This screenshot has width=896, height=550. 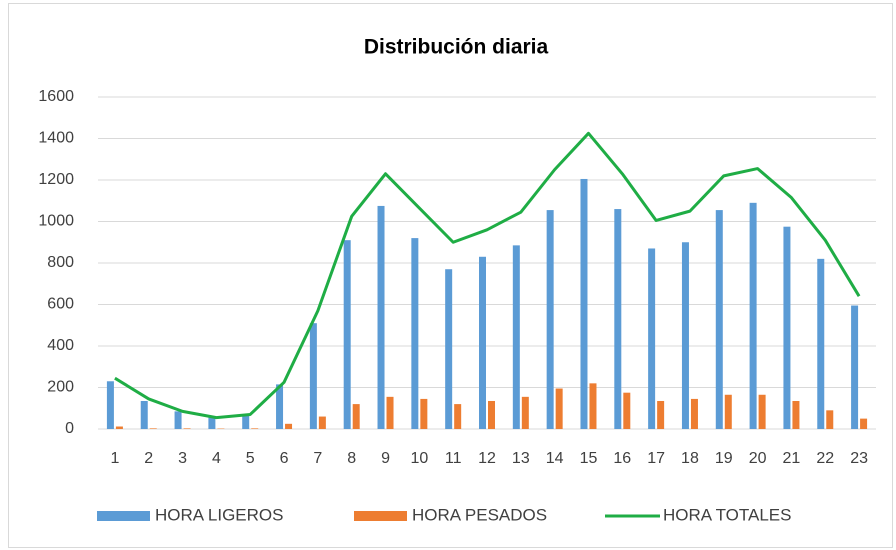 I want to click on y-tick-label: 400, so click(x=60, y=345).